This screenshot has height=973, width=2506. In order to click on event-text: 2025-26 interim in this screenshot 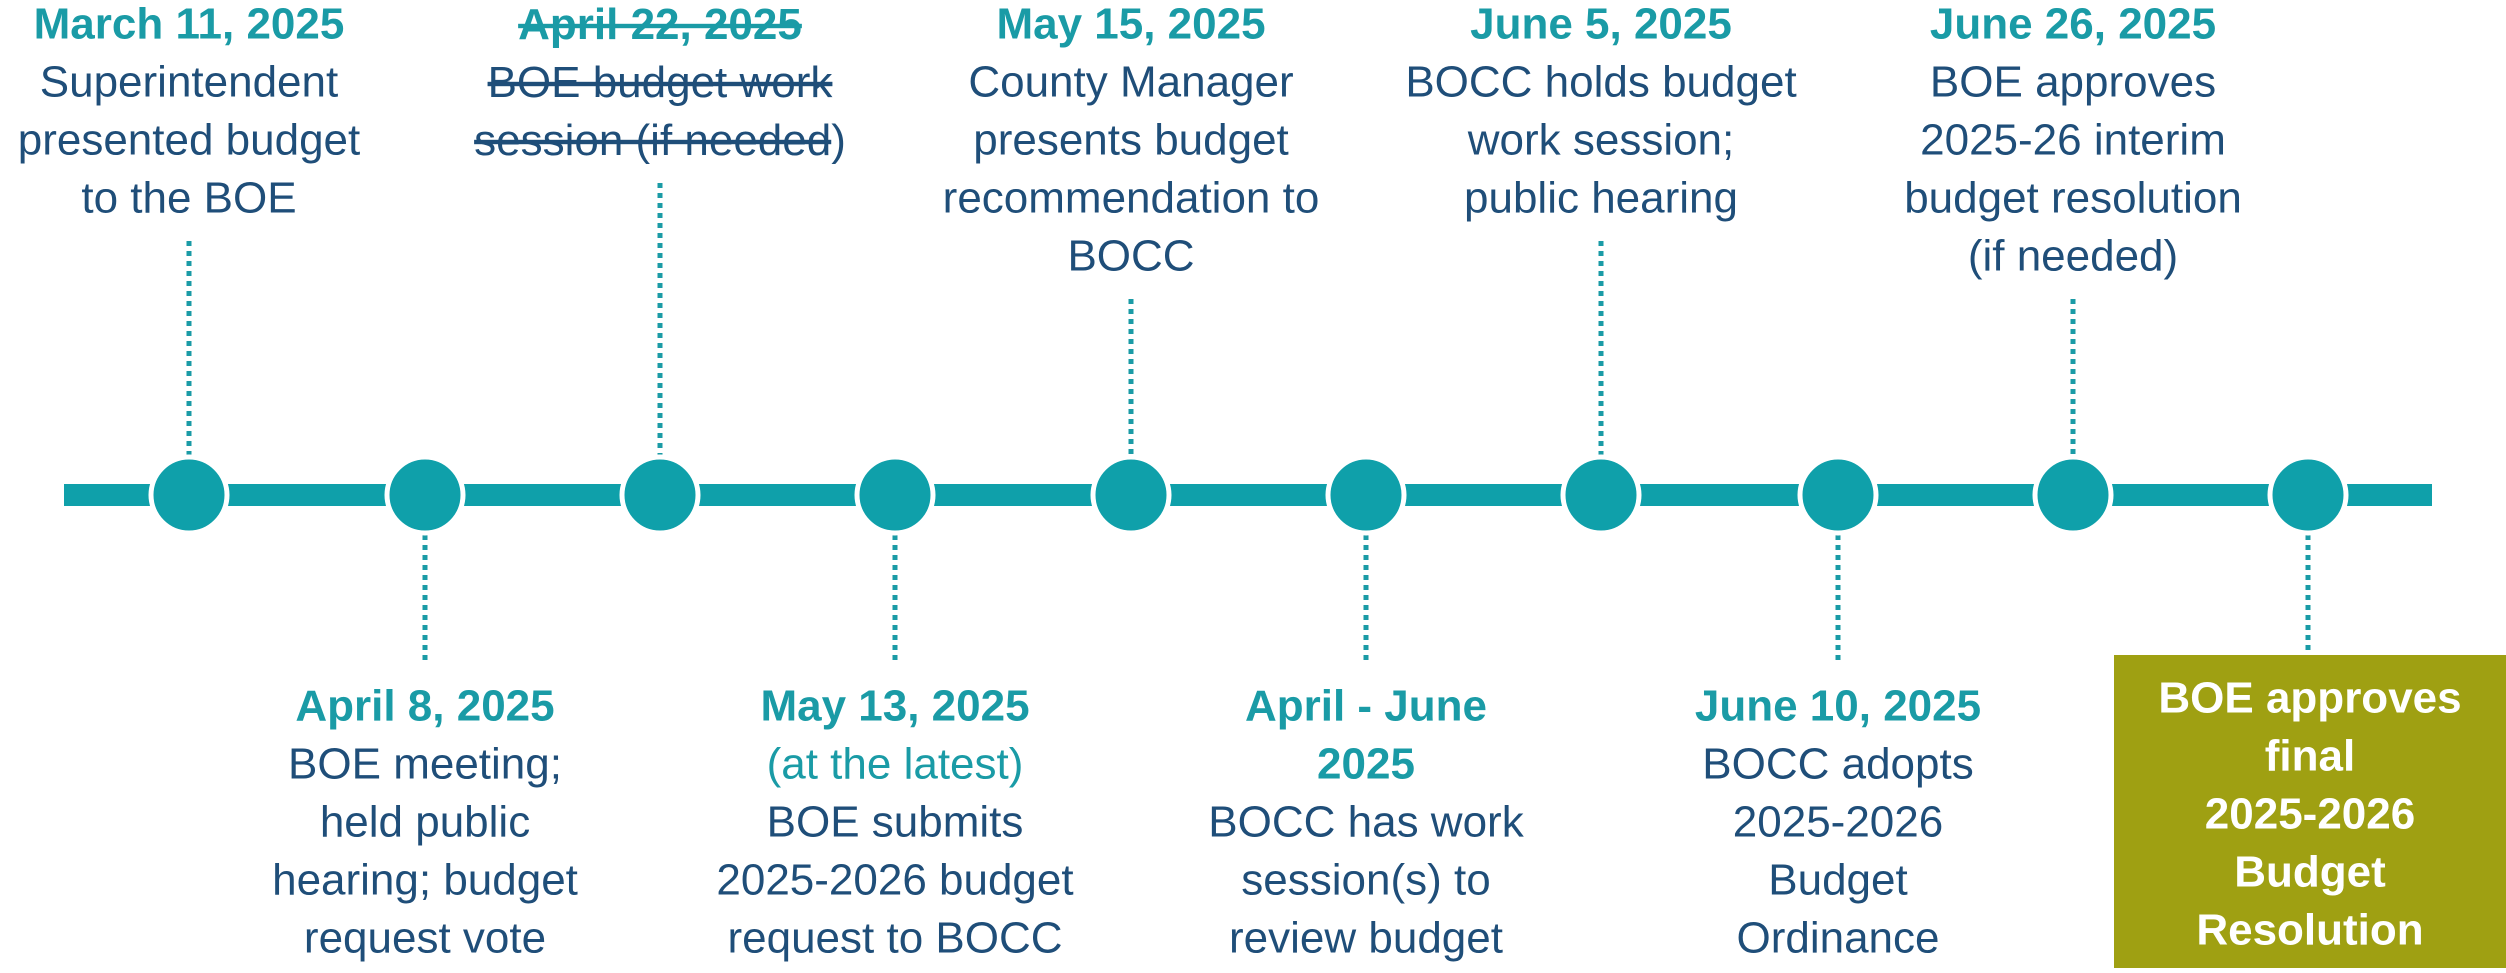, I will do `click(2073, 140)`.